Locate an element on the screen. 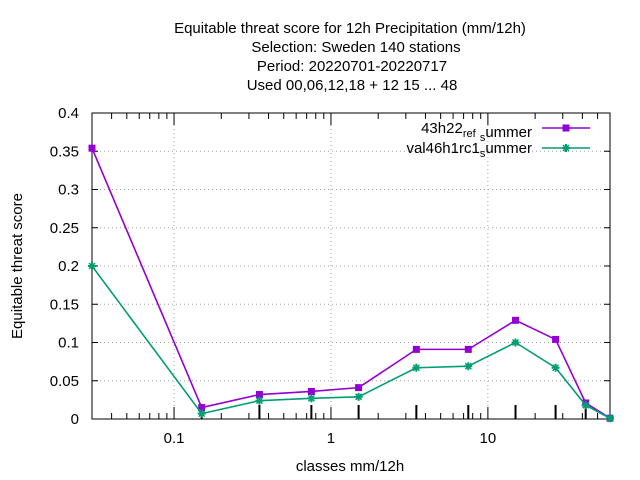 The width and height of the screenshot is (640, 480). x-axis-label: classes mm/12h is located at coordinates (350, 466).